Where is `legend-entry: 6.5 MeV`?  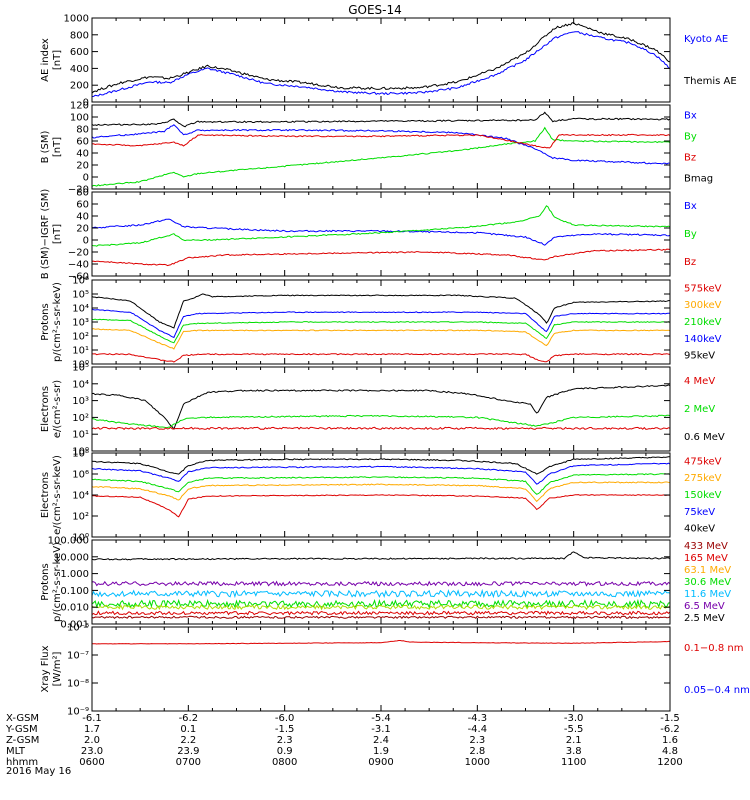 legend-entry: 6.5 MeV is located at coordinates (704, 606).